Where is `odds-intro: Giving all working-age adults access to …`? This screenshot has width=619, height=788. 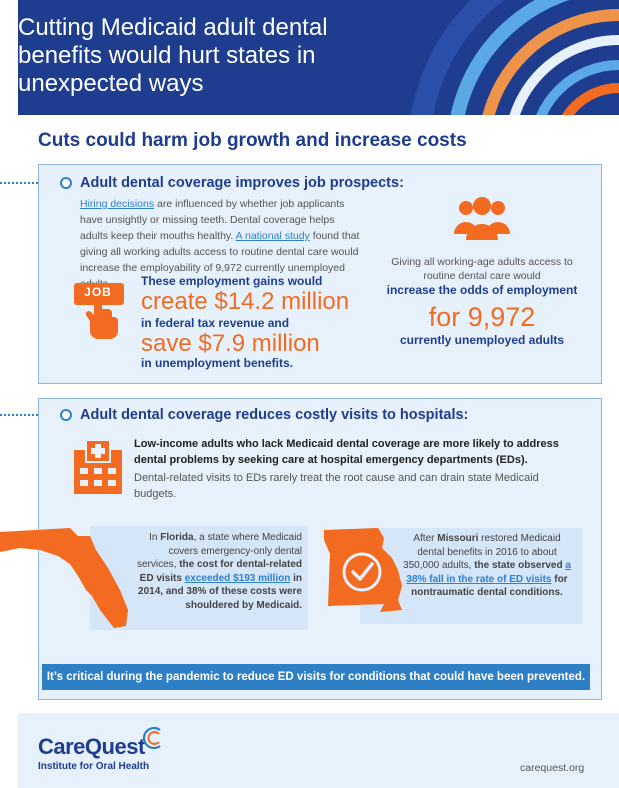 odds-intro: Giving all working-age adults access to … is located at coordinates (482, 269).